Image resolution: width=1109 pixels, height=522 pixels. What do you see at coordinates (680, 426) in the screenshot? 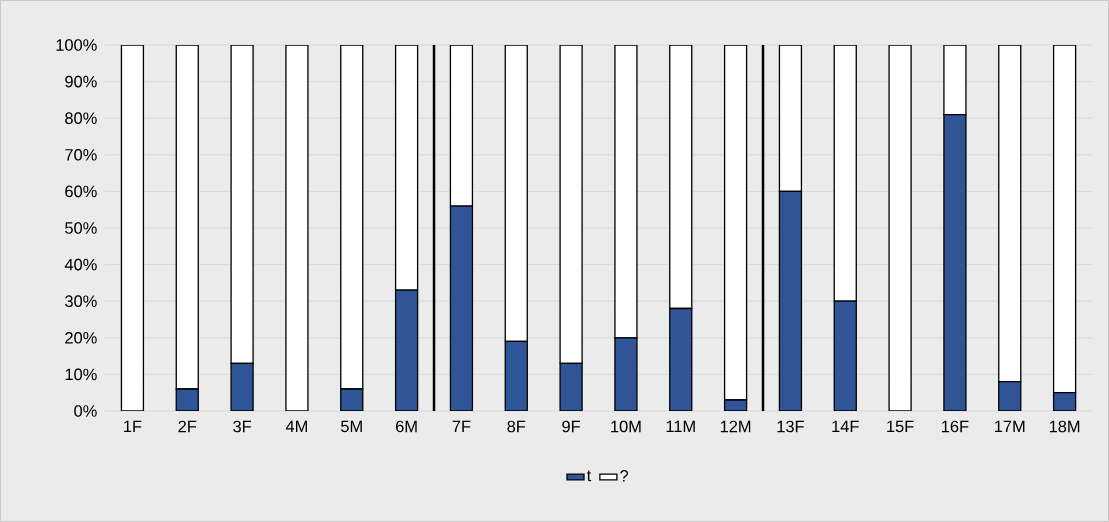
I see `x-tick-label: 11M` at bounding box center [680, 426].